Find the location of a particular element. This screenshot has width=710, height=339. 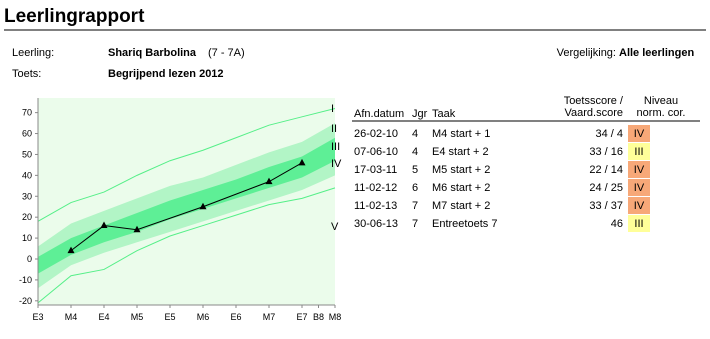

level-label: III is located at coordinates (335, 147).